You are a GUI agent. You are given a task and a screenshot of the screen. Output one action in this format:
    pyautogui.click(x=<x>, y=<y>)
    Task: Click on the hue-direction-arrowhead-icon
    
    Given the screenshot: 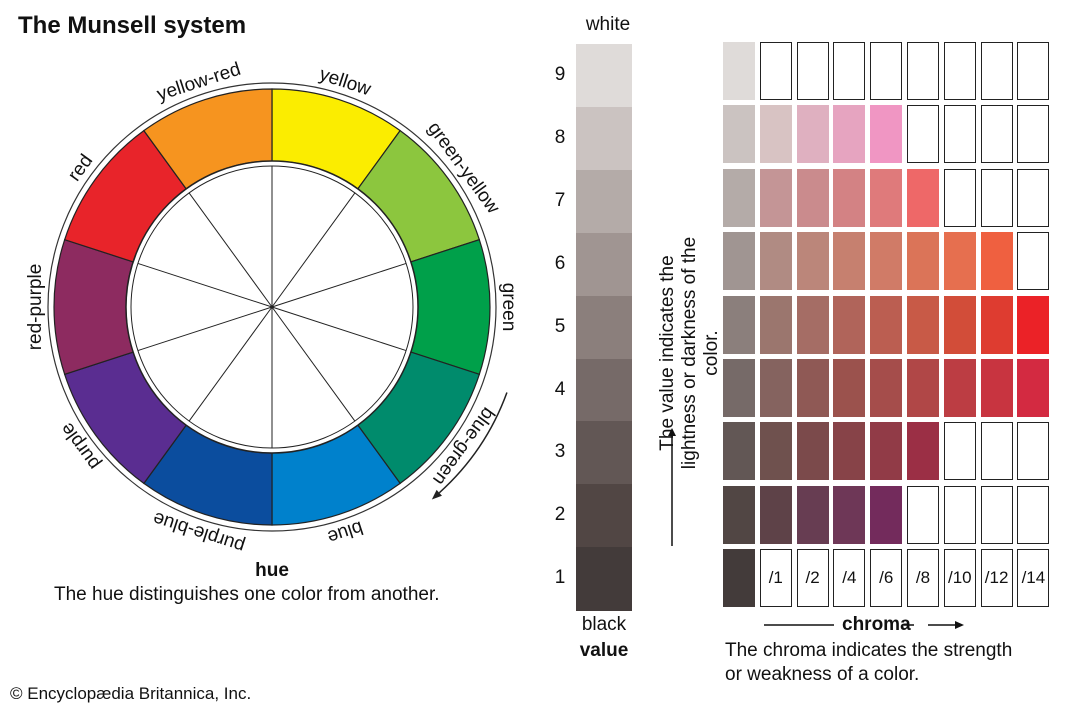 What is the action you would take?
    pyautogui.click(x=436, y=494)
    